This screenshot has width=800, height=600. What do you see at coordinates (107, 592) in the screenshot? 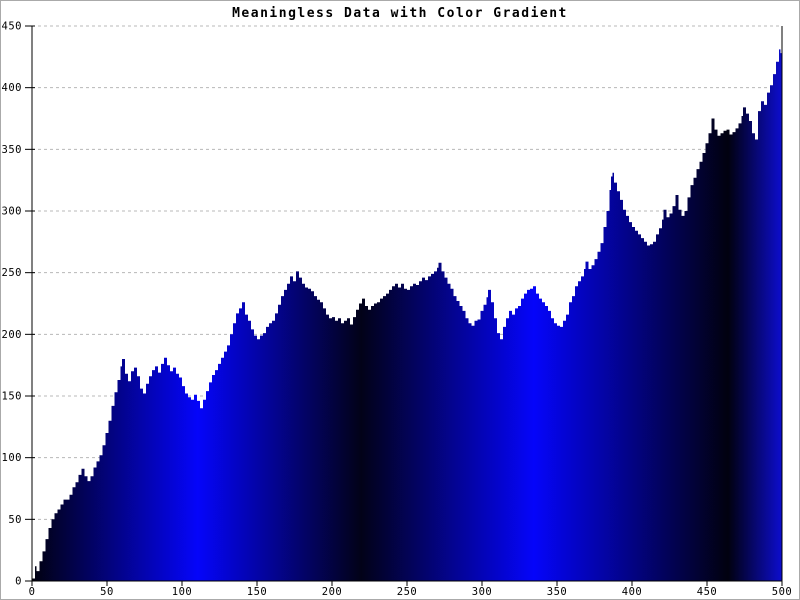
I see `x-tick-label-50: 50` at bounding box center [107, 592].